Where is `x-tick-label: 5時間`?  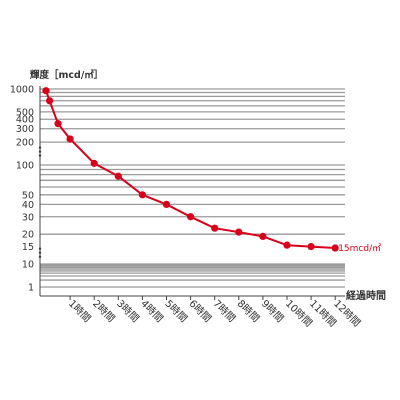
x-tick-label: 5時間 is located at coordinates (175, 311).